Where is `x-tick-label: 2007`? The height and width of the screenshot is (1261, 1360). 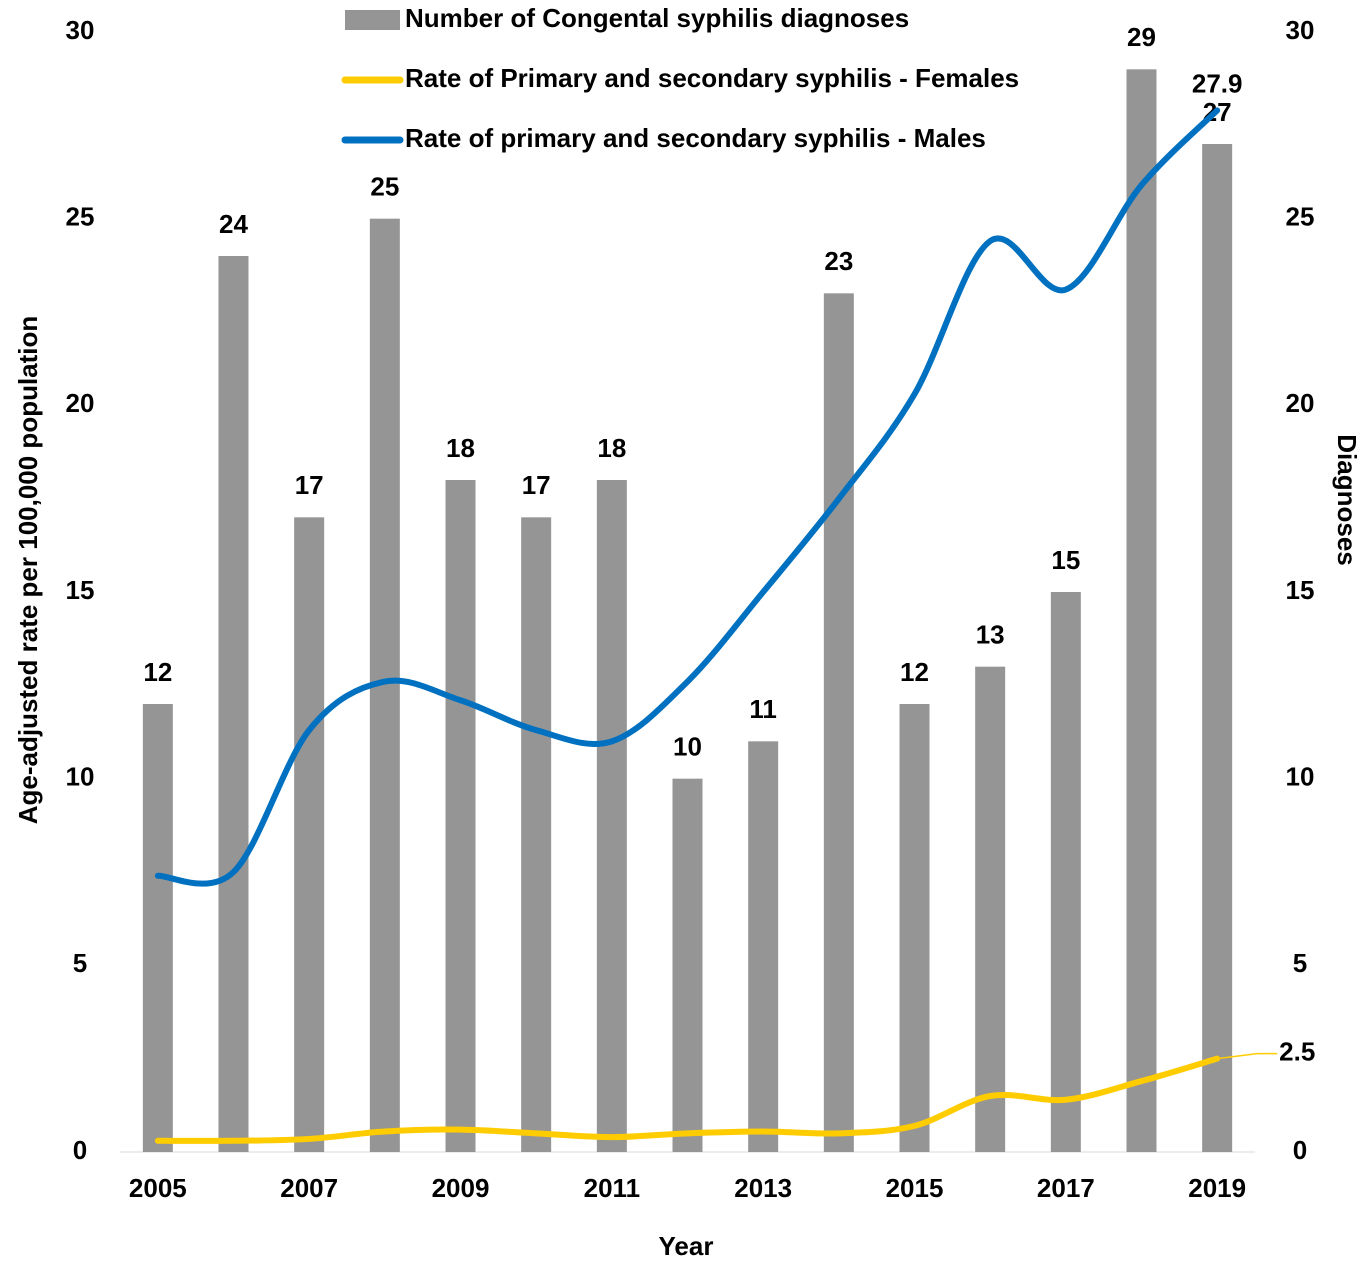
x-tick-label: 2007 is located at coordinates (309, 1188).